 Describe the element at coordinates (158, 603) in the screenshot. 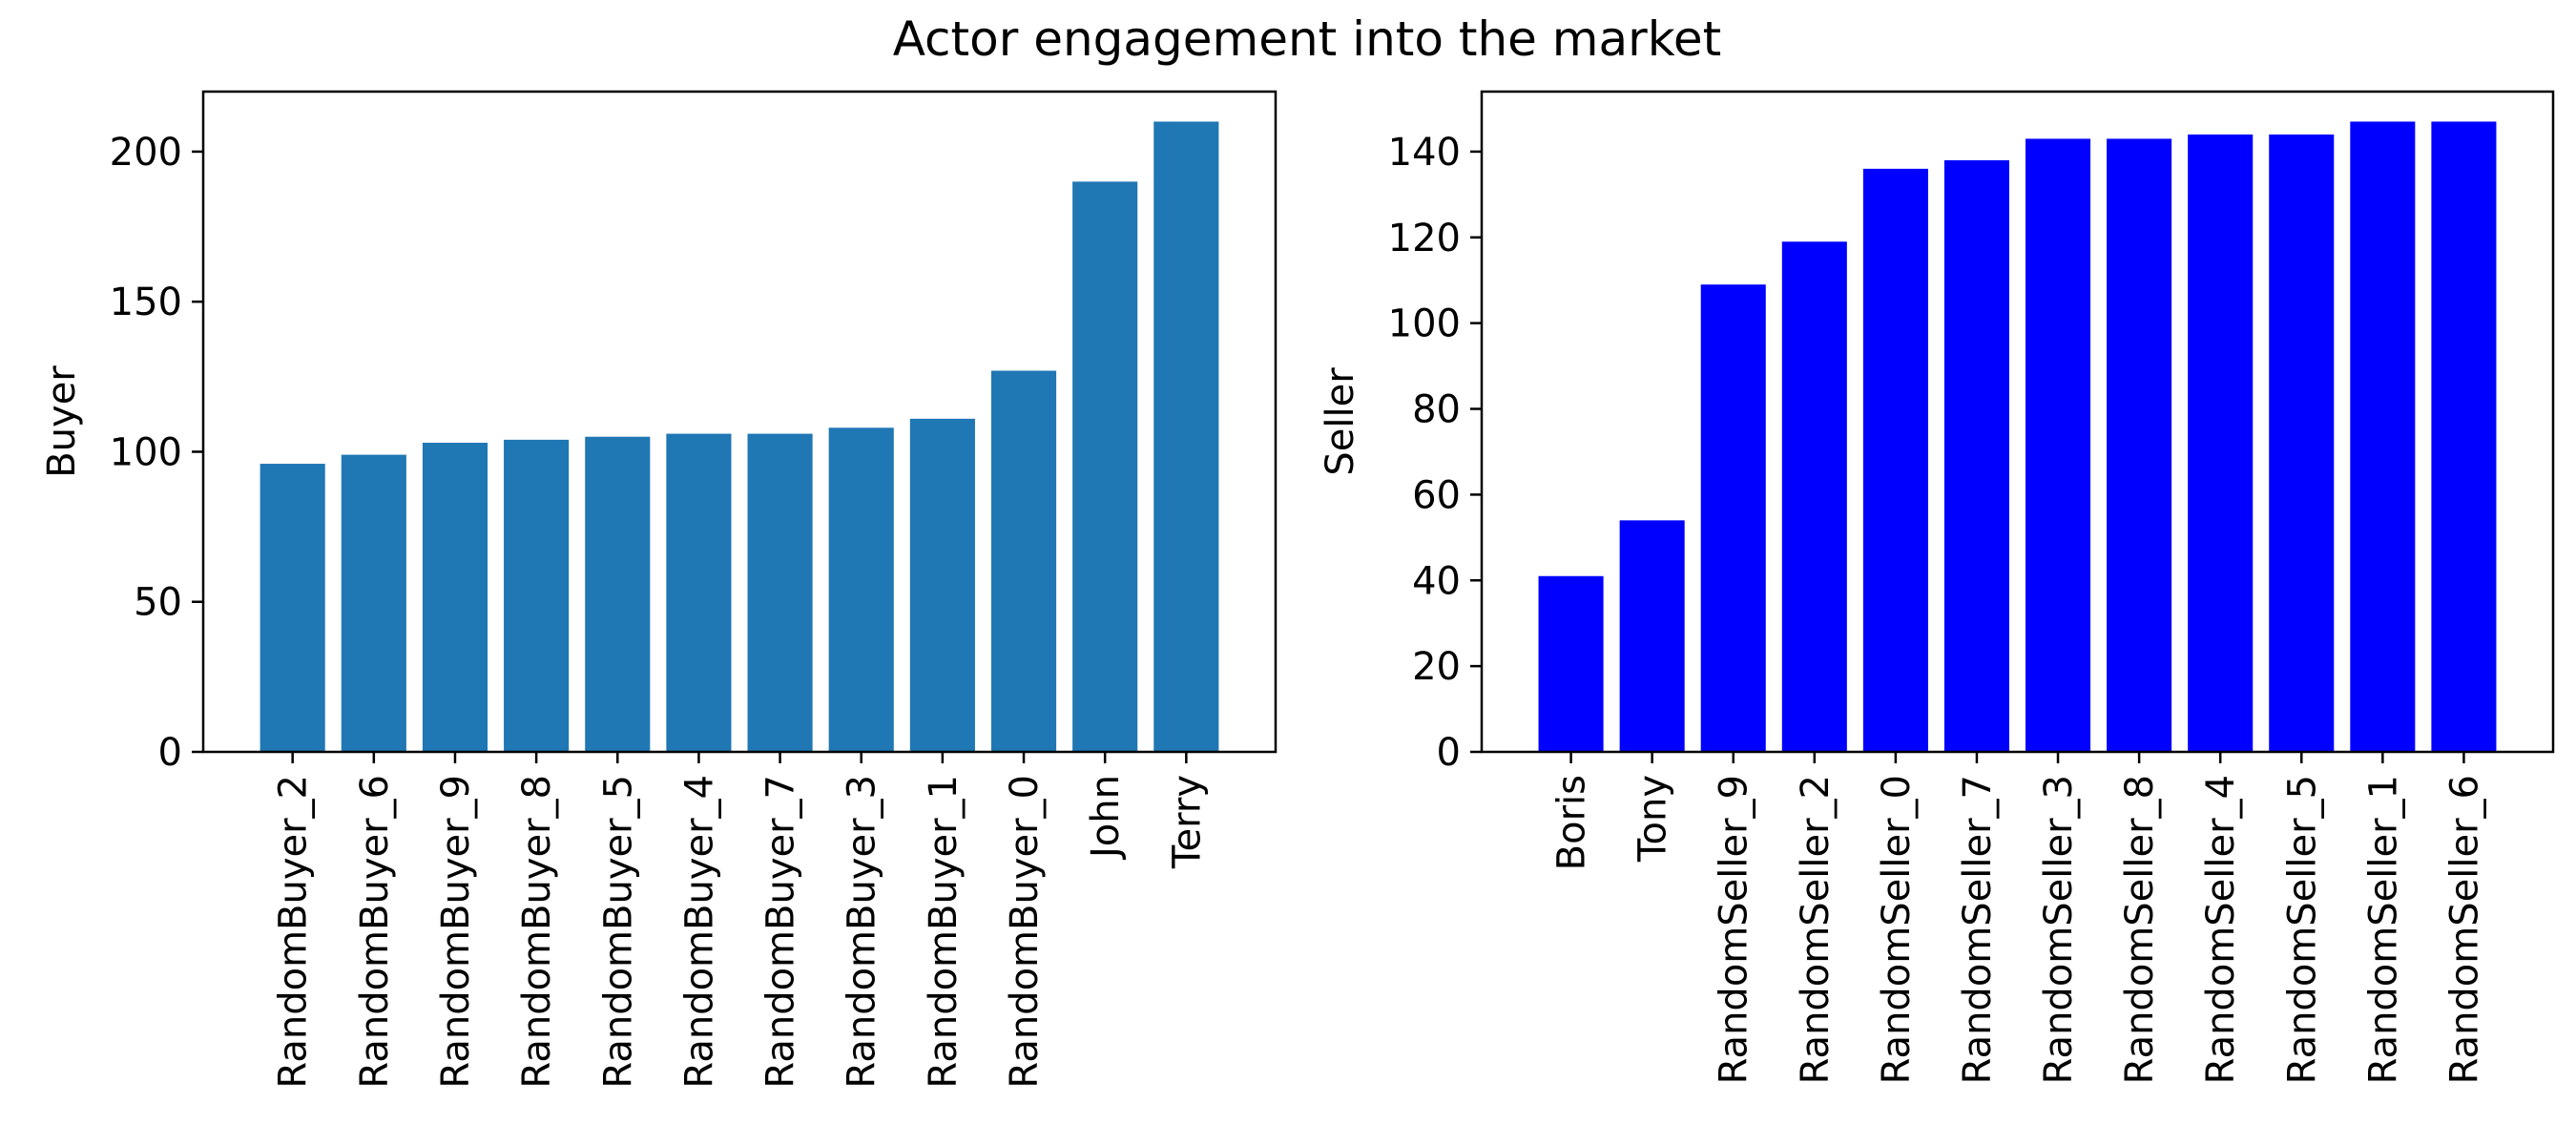

I see `buyer-ytick-label-1: 50` at that location.